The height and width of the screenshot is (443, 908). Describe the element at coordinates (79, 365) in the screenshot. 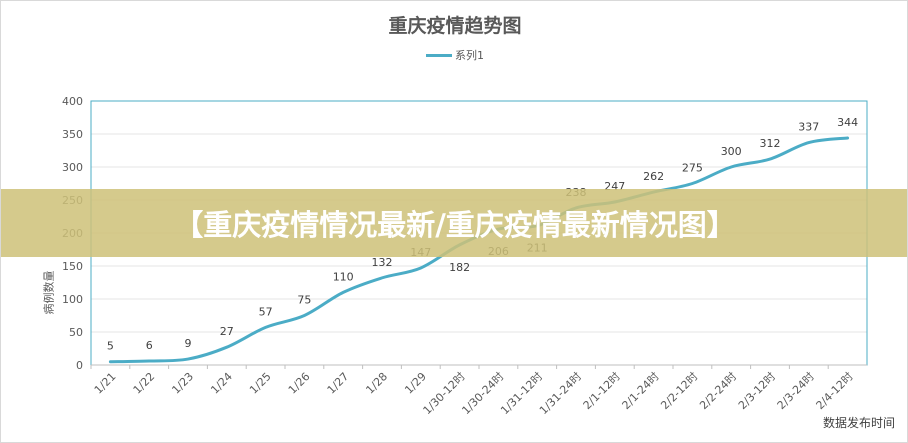

I see `y-tick-label: 0` at that location.